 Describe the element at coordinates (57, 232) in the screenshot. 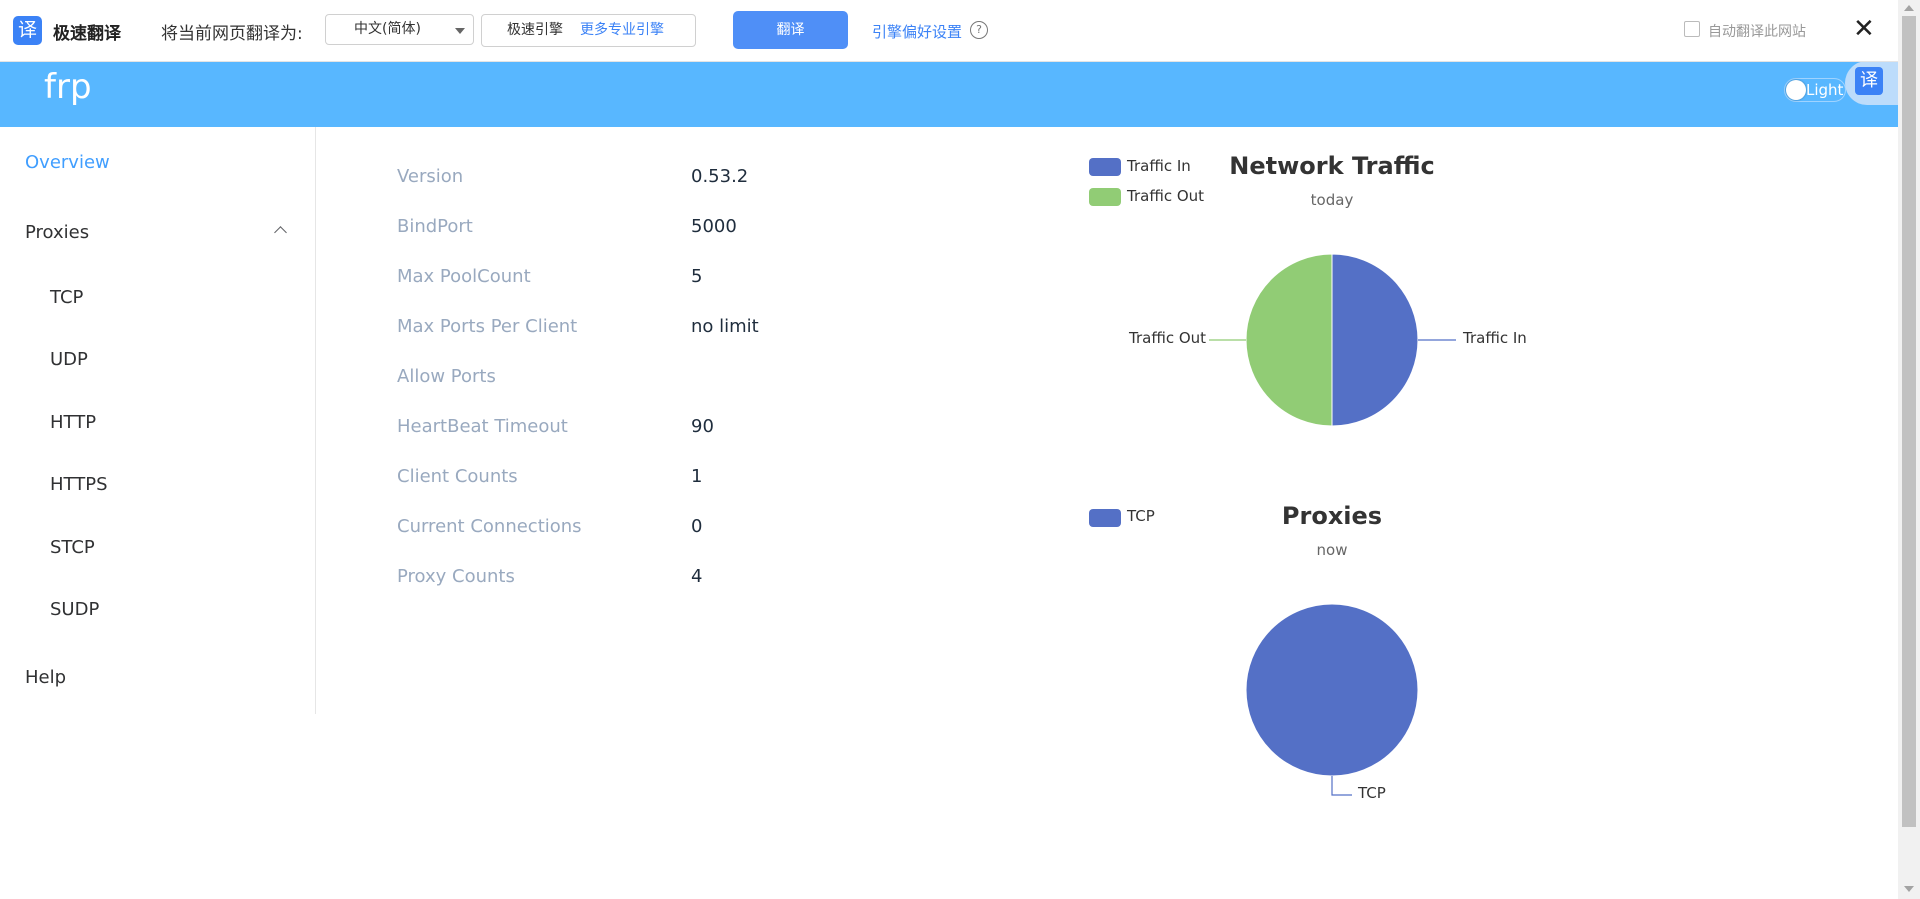

I see `sidebar-item-proxies: Proxies` at that location.